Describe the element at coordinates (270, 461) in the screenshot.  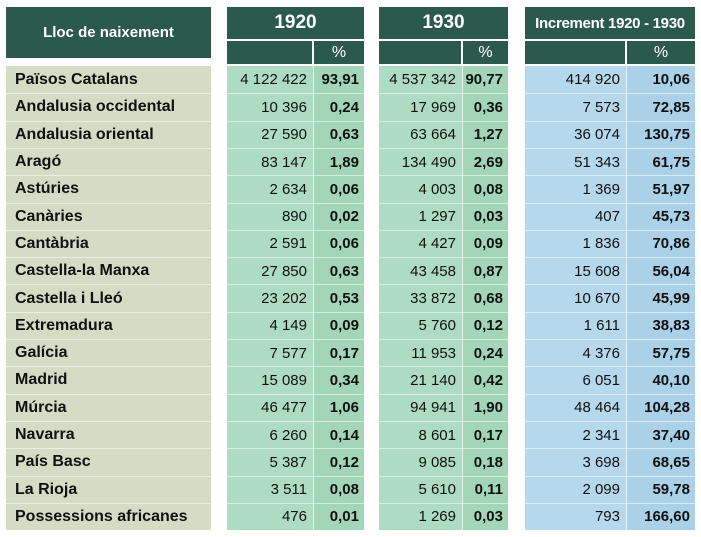
I see `cell-1920-count: 5 387` at that location.